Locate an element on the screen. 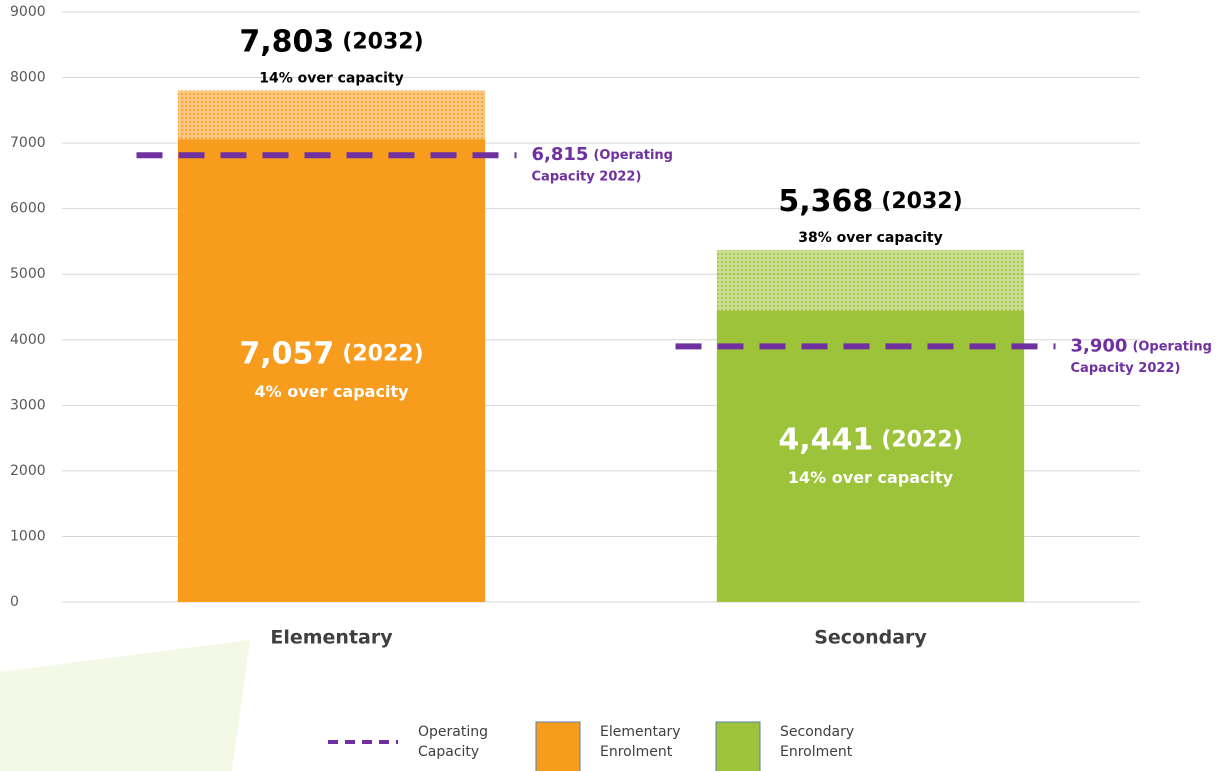 Image resolution: width=1222 pixels, height=771 pixels. data-label: 7,803 (2032) is located at coordinates (331, 41).